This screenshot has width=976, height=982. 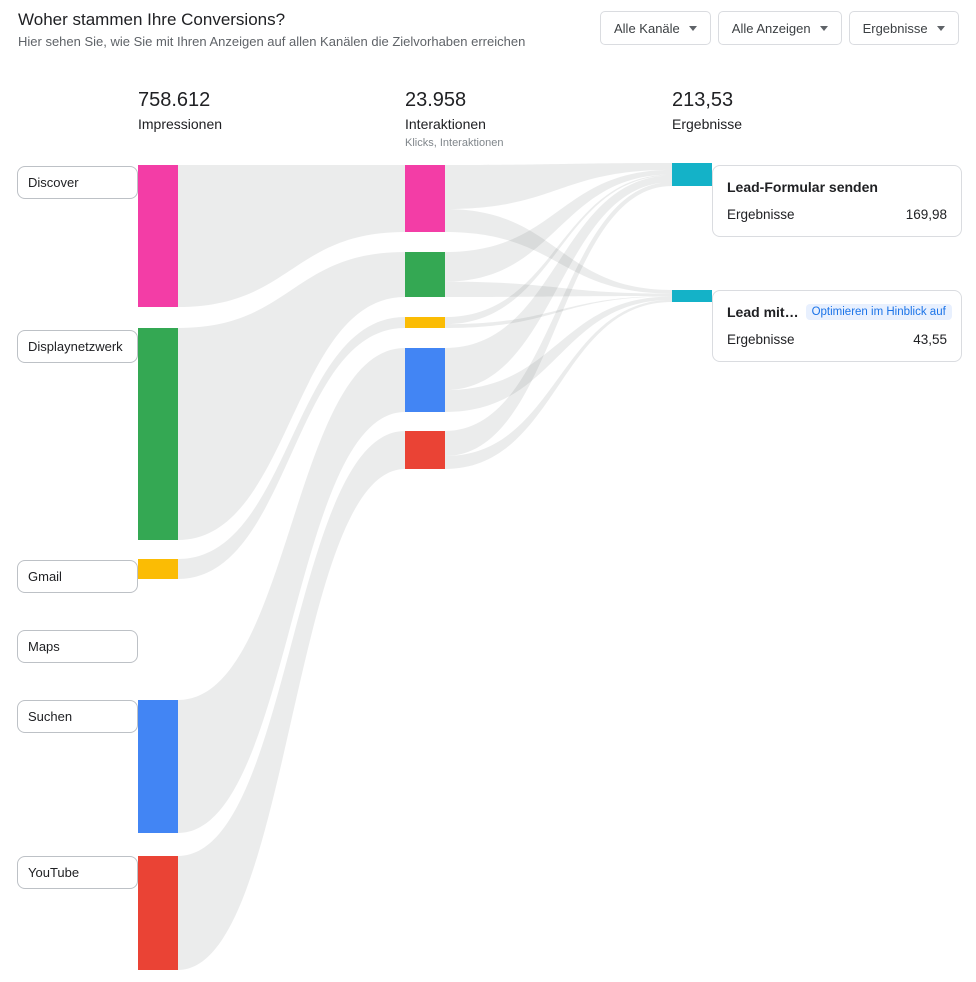 I want to click on sankey-node-lead-mit, so click(x=692, y=296).